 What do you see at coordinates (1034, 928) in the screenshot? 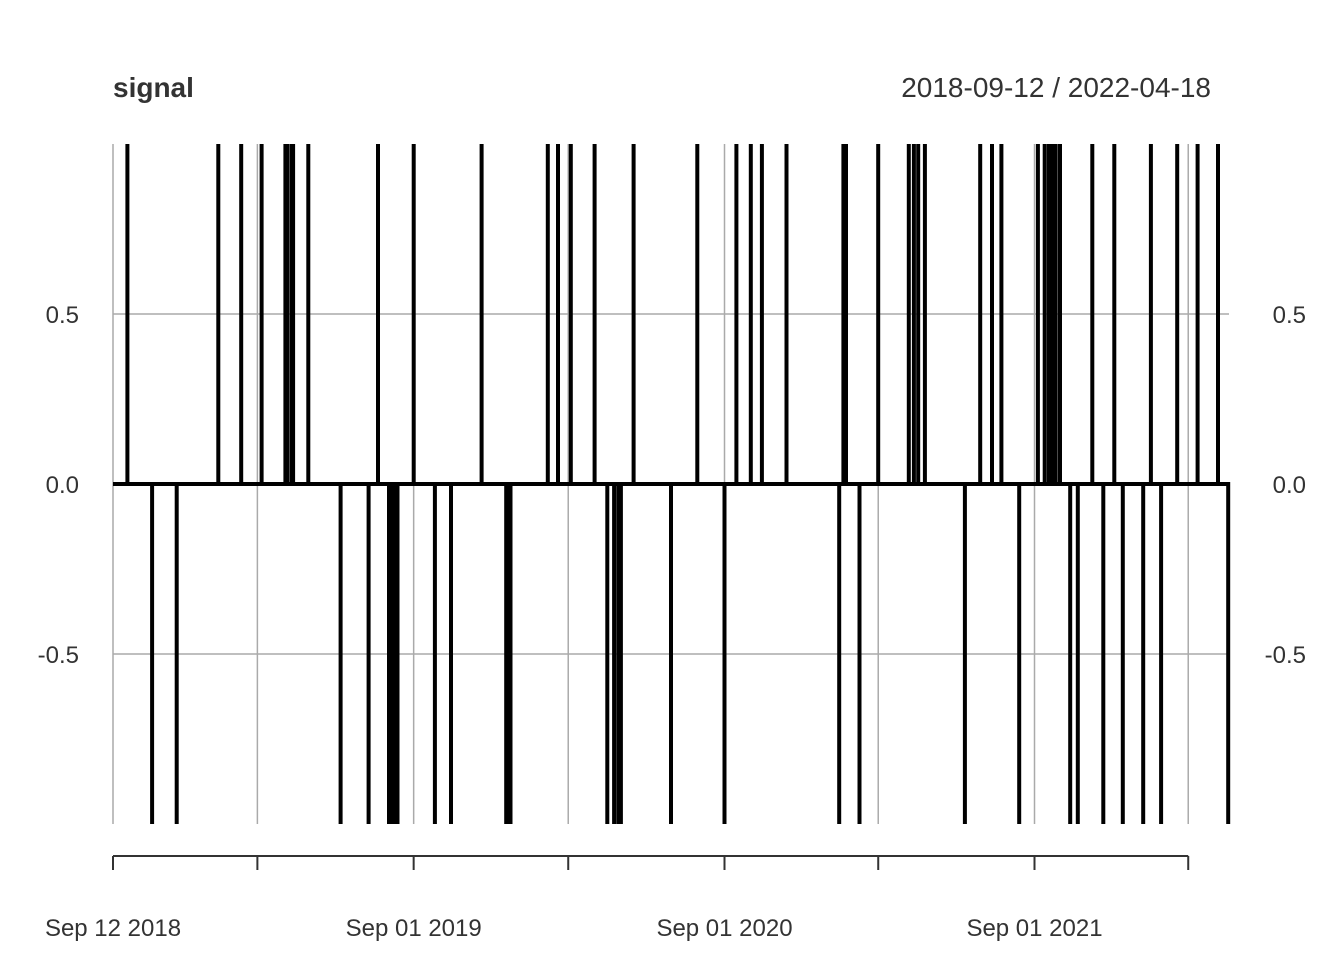
I see `x-tick-label: Sep 01 2021` at bounding box center [1034, 928].